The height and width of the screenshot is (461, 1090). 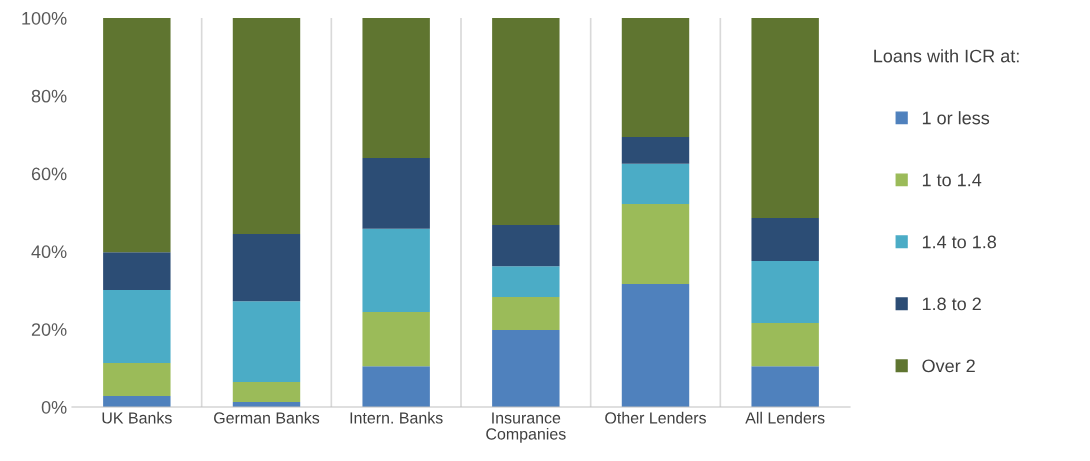 What do you see at coordinates (49, 96) in the screenshot?
I see `y-tick-label: 80%` at bounding box center [49, 96].